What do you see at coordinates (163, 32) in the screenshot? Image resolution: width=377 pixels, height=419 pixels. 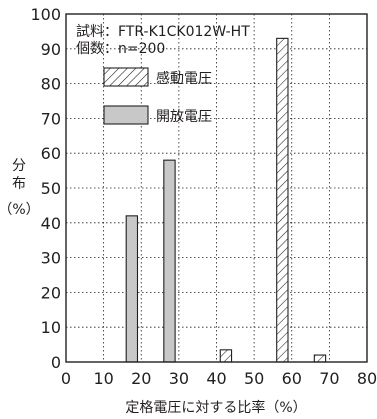 I see `annotation-line-sample: 試料：FTR-K1CK012W-HT` at bounding box center [163, 32].